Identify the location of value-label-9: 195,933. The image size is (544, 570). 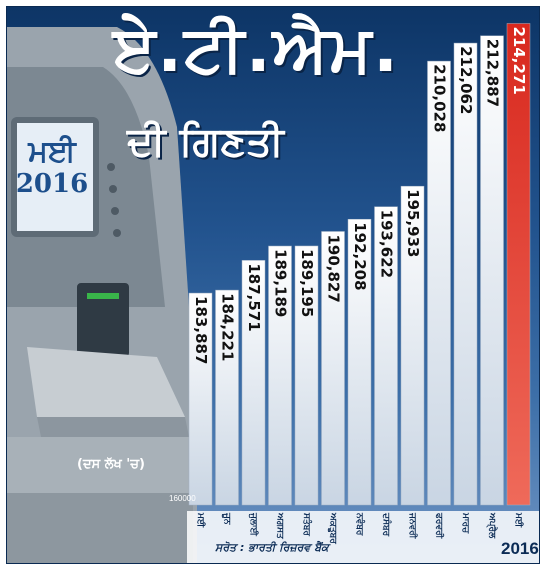
(413, 223).